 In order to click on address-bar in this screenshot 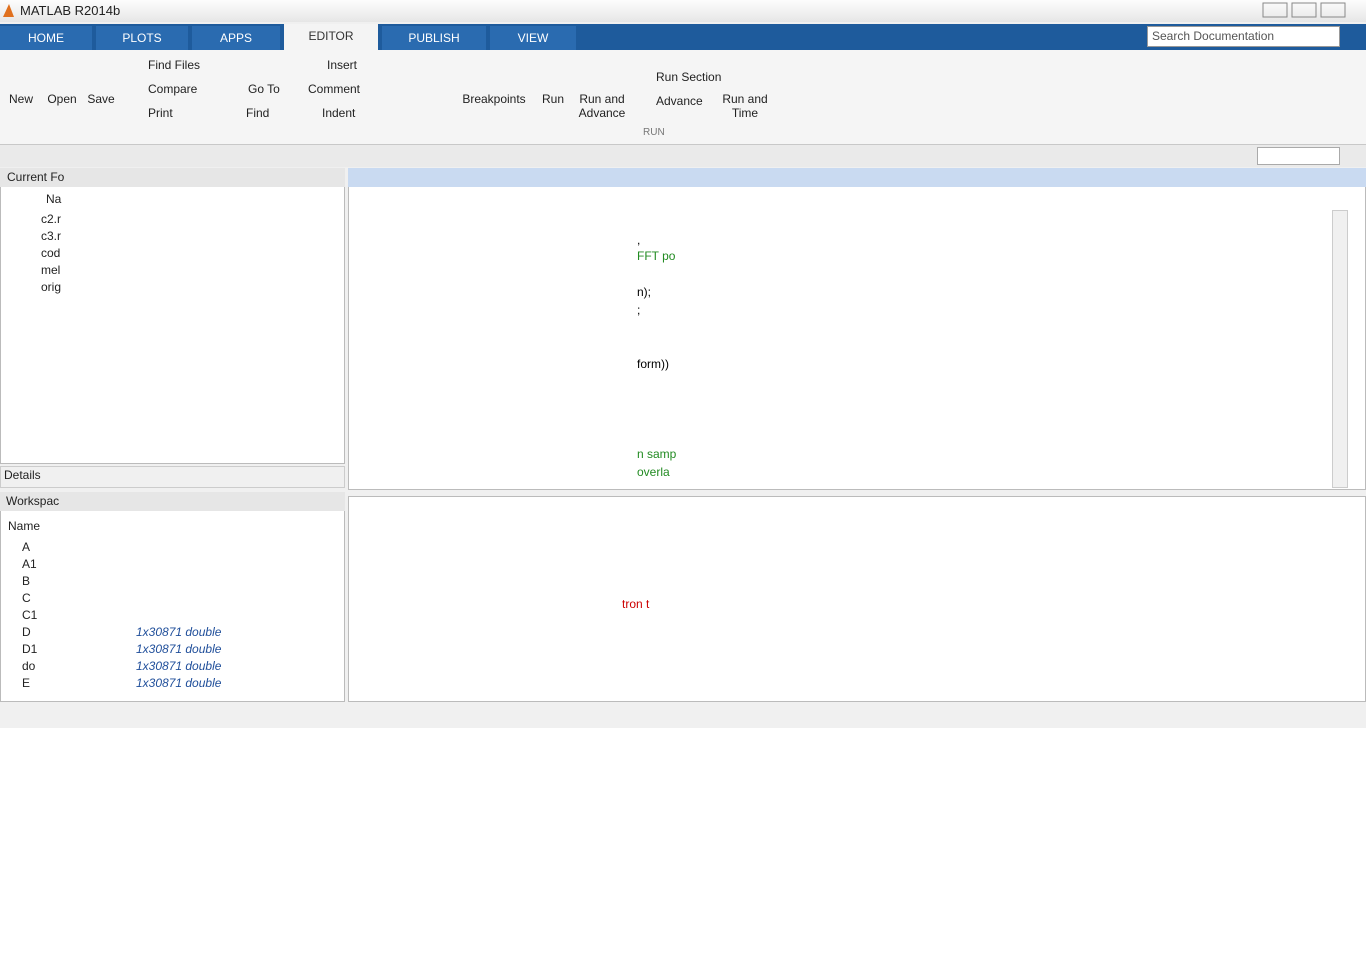, I will do `click(683, 156)`.